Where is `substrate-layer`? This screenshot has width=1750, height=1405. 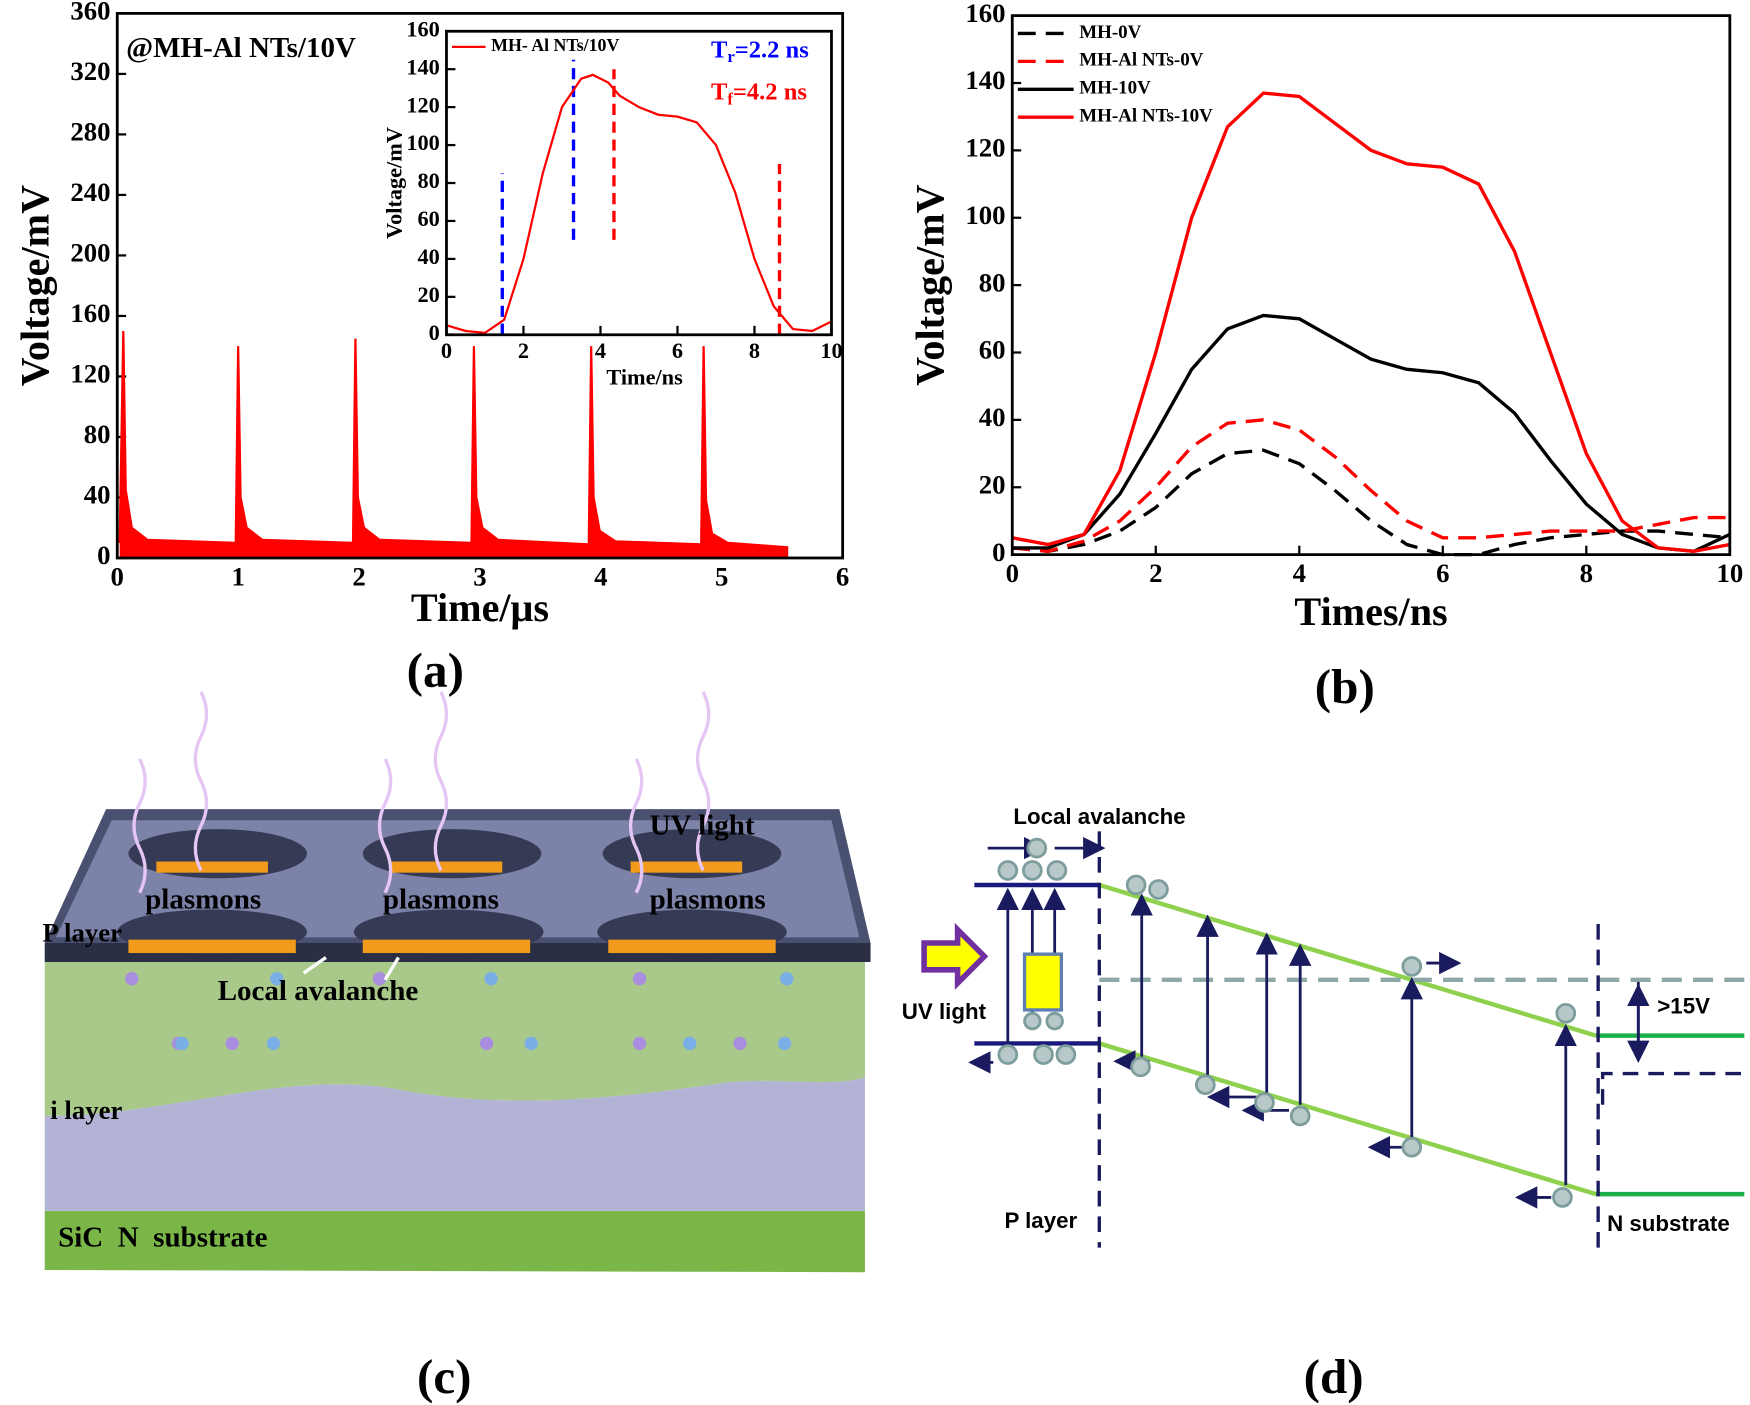
substrate-layer is located at coordinates (454, 1241).